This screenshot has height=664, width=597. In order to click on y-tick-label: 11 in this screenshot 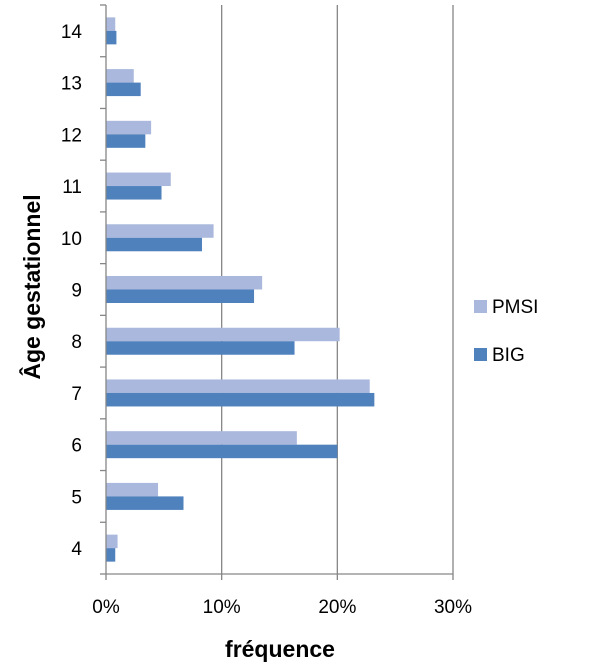, I will do `click(72, 187)`.